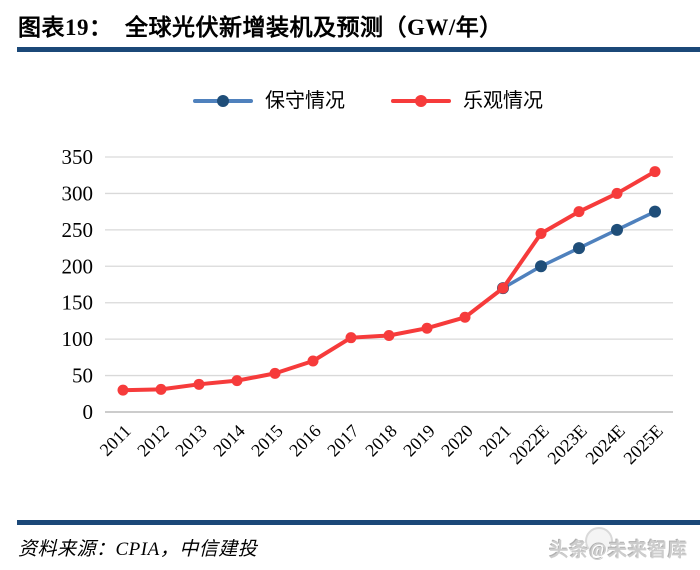 This screenshot has height=570, width=700. What do you see at coordinates (267, 441) in the screenshot?
I see `x-tick-label: 2015` at bounding box center [267, 441].